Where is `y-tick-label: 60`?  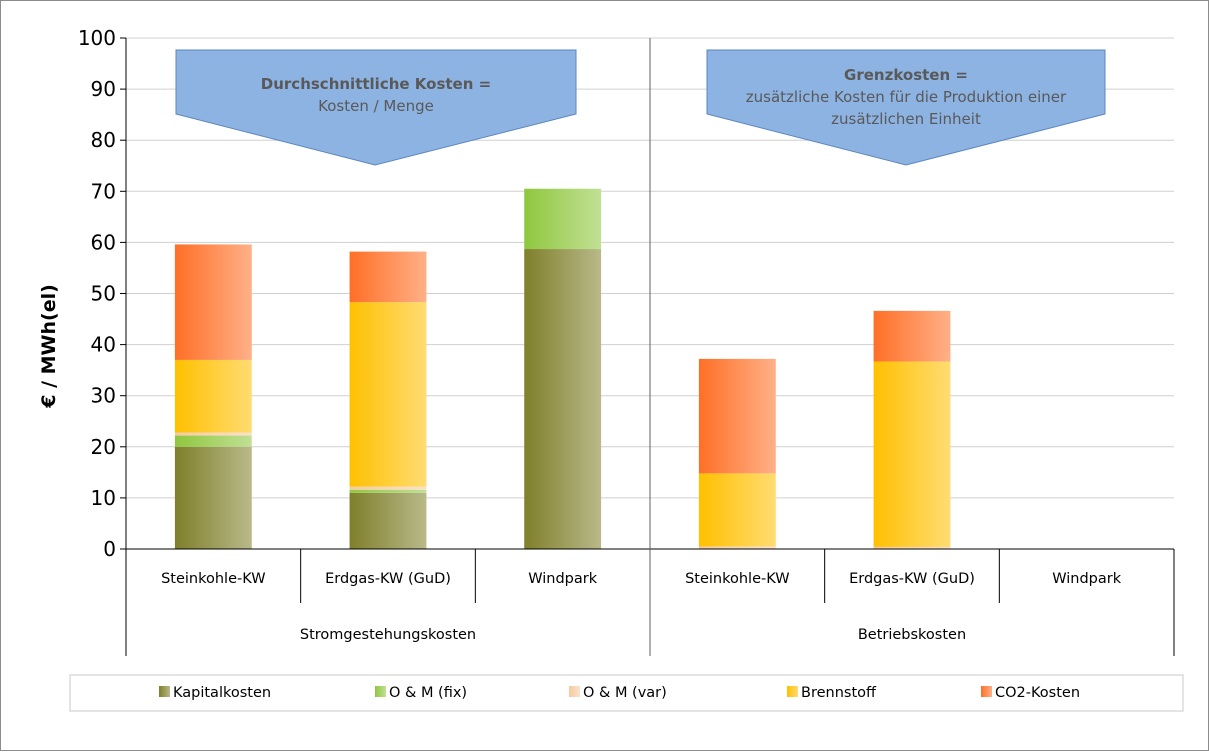 y-tick-label: 60 is located at coordinates (103, 242).